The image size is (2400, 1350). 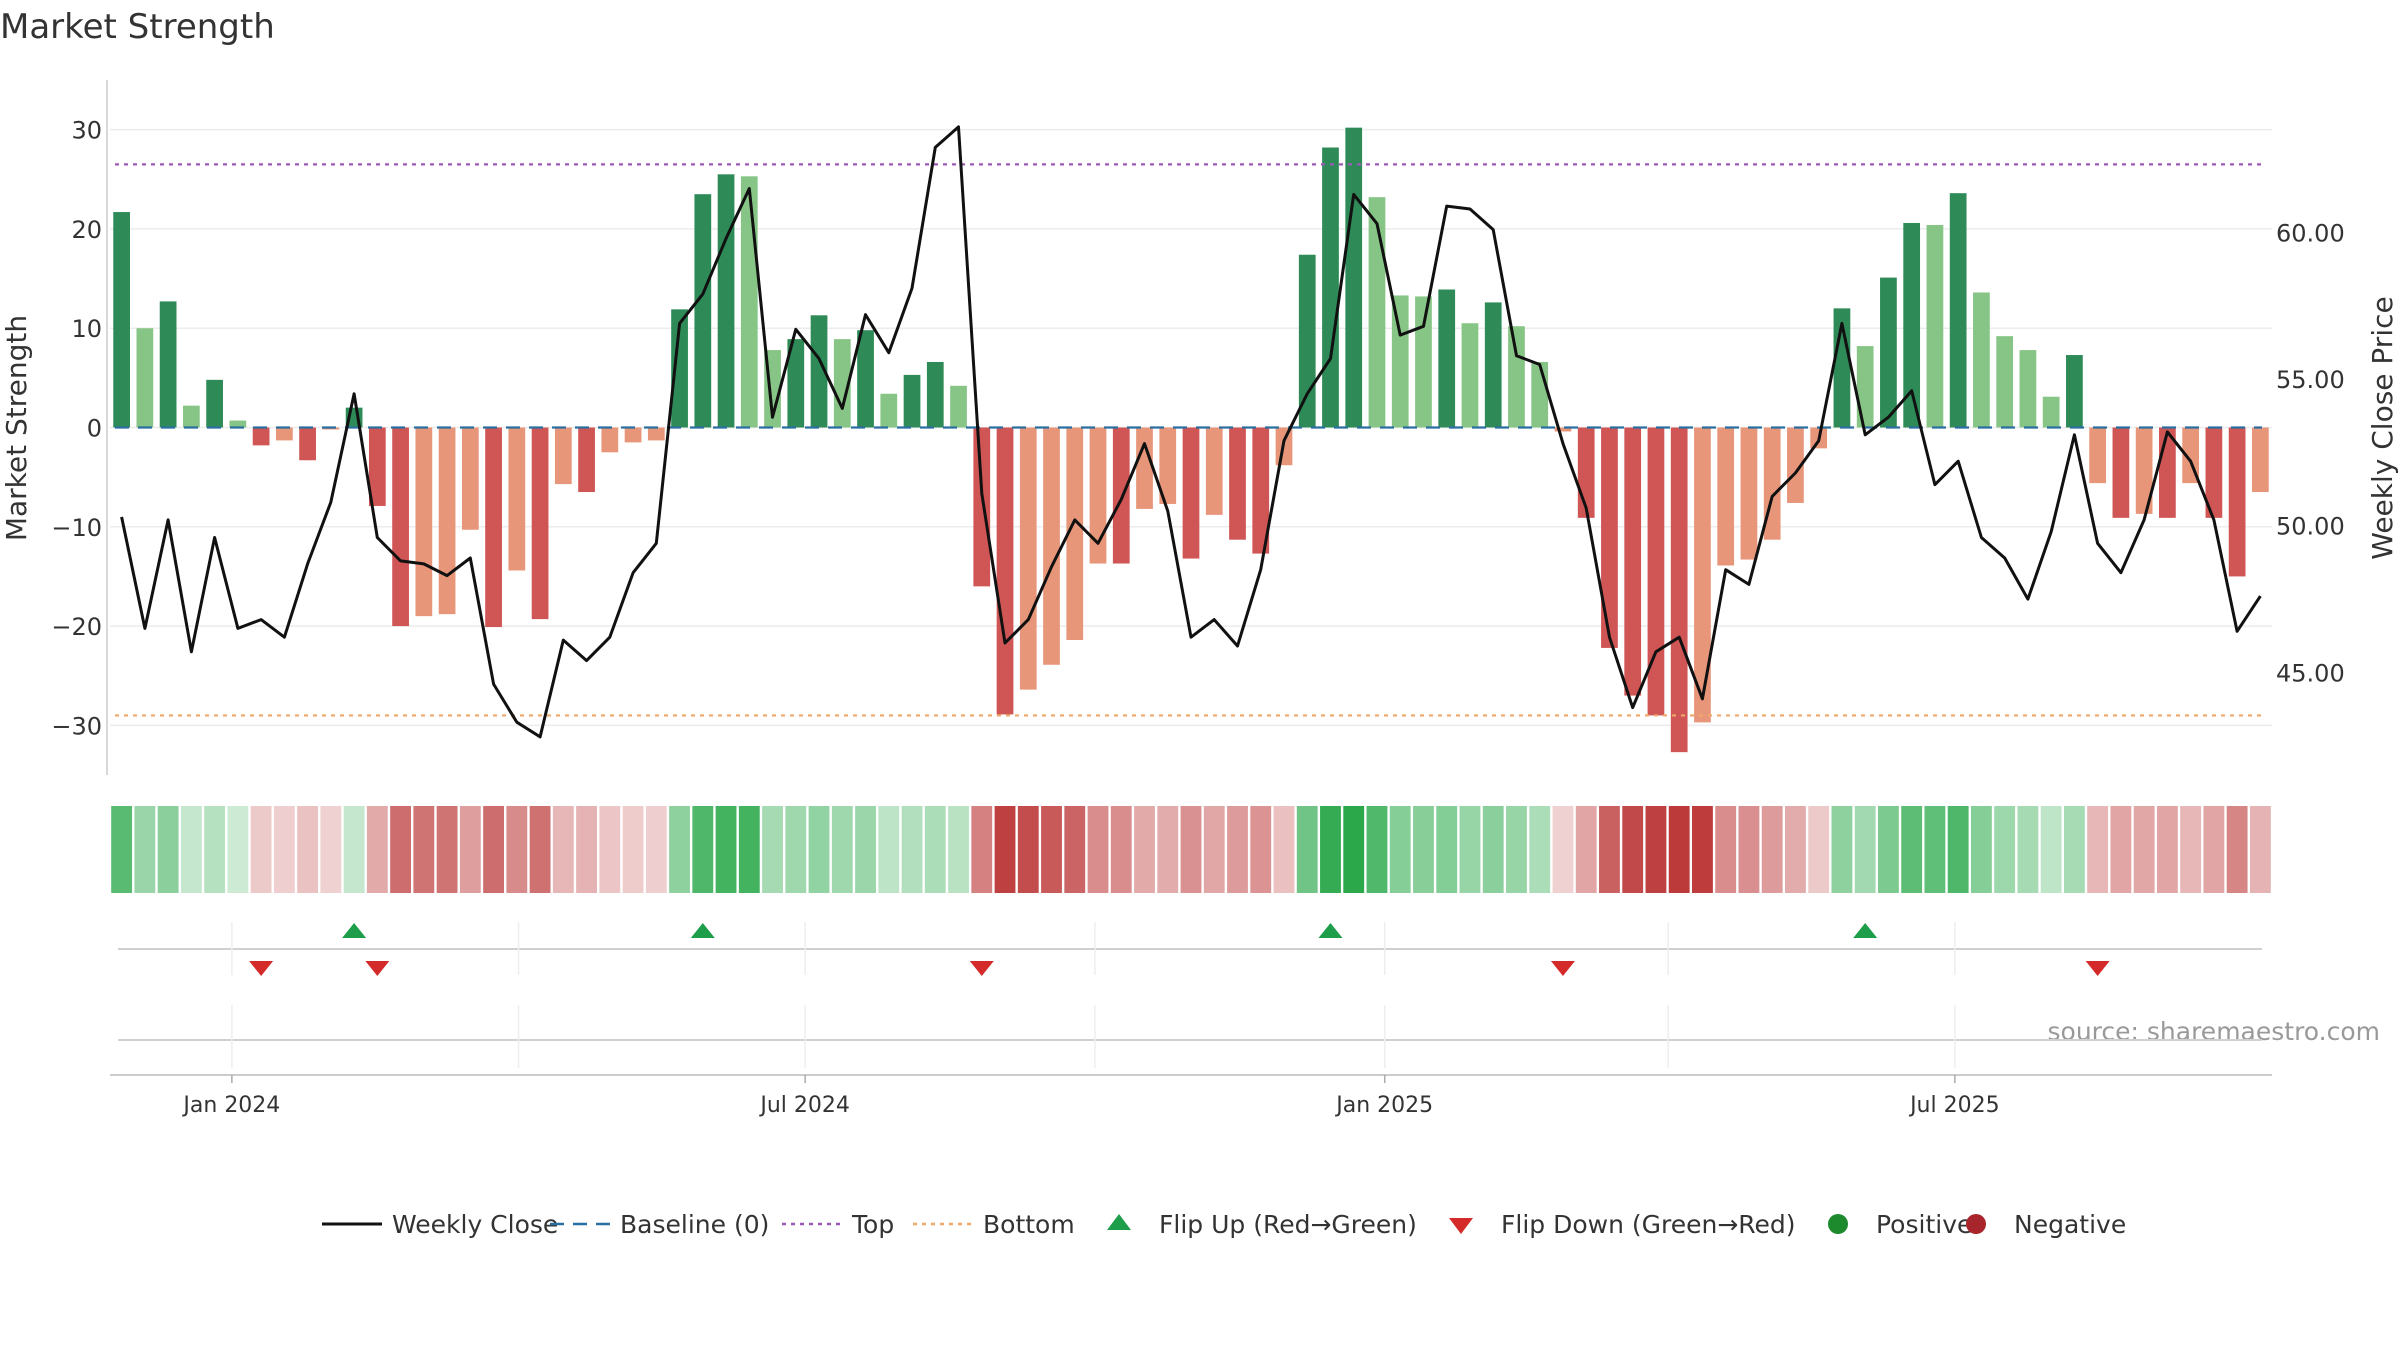 I want to click on y-tick-label: −30, so click(x=76, y=726).